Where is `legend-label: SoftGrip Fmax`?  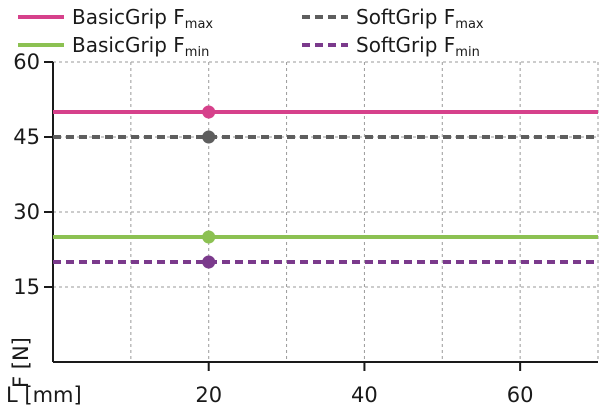 legend-label: SoftGrip Fmax is located at coordinates (420, 18).